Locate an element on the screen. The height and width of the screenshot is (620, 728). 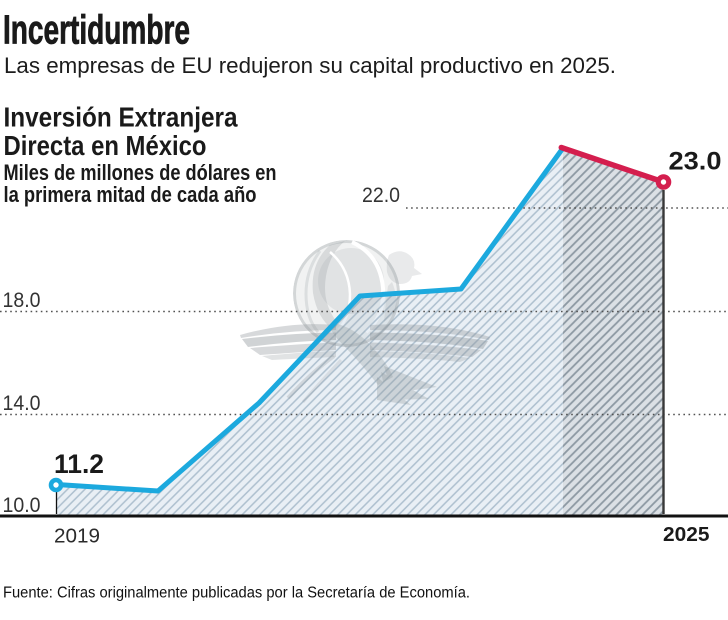
svg-text: 11.2 is located at coordinates (79, 464).